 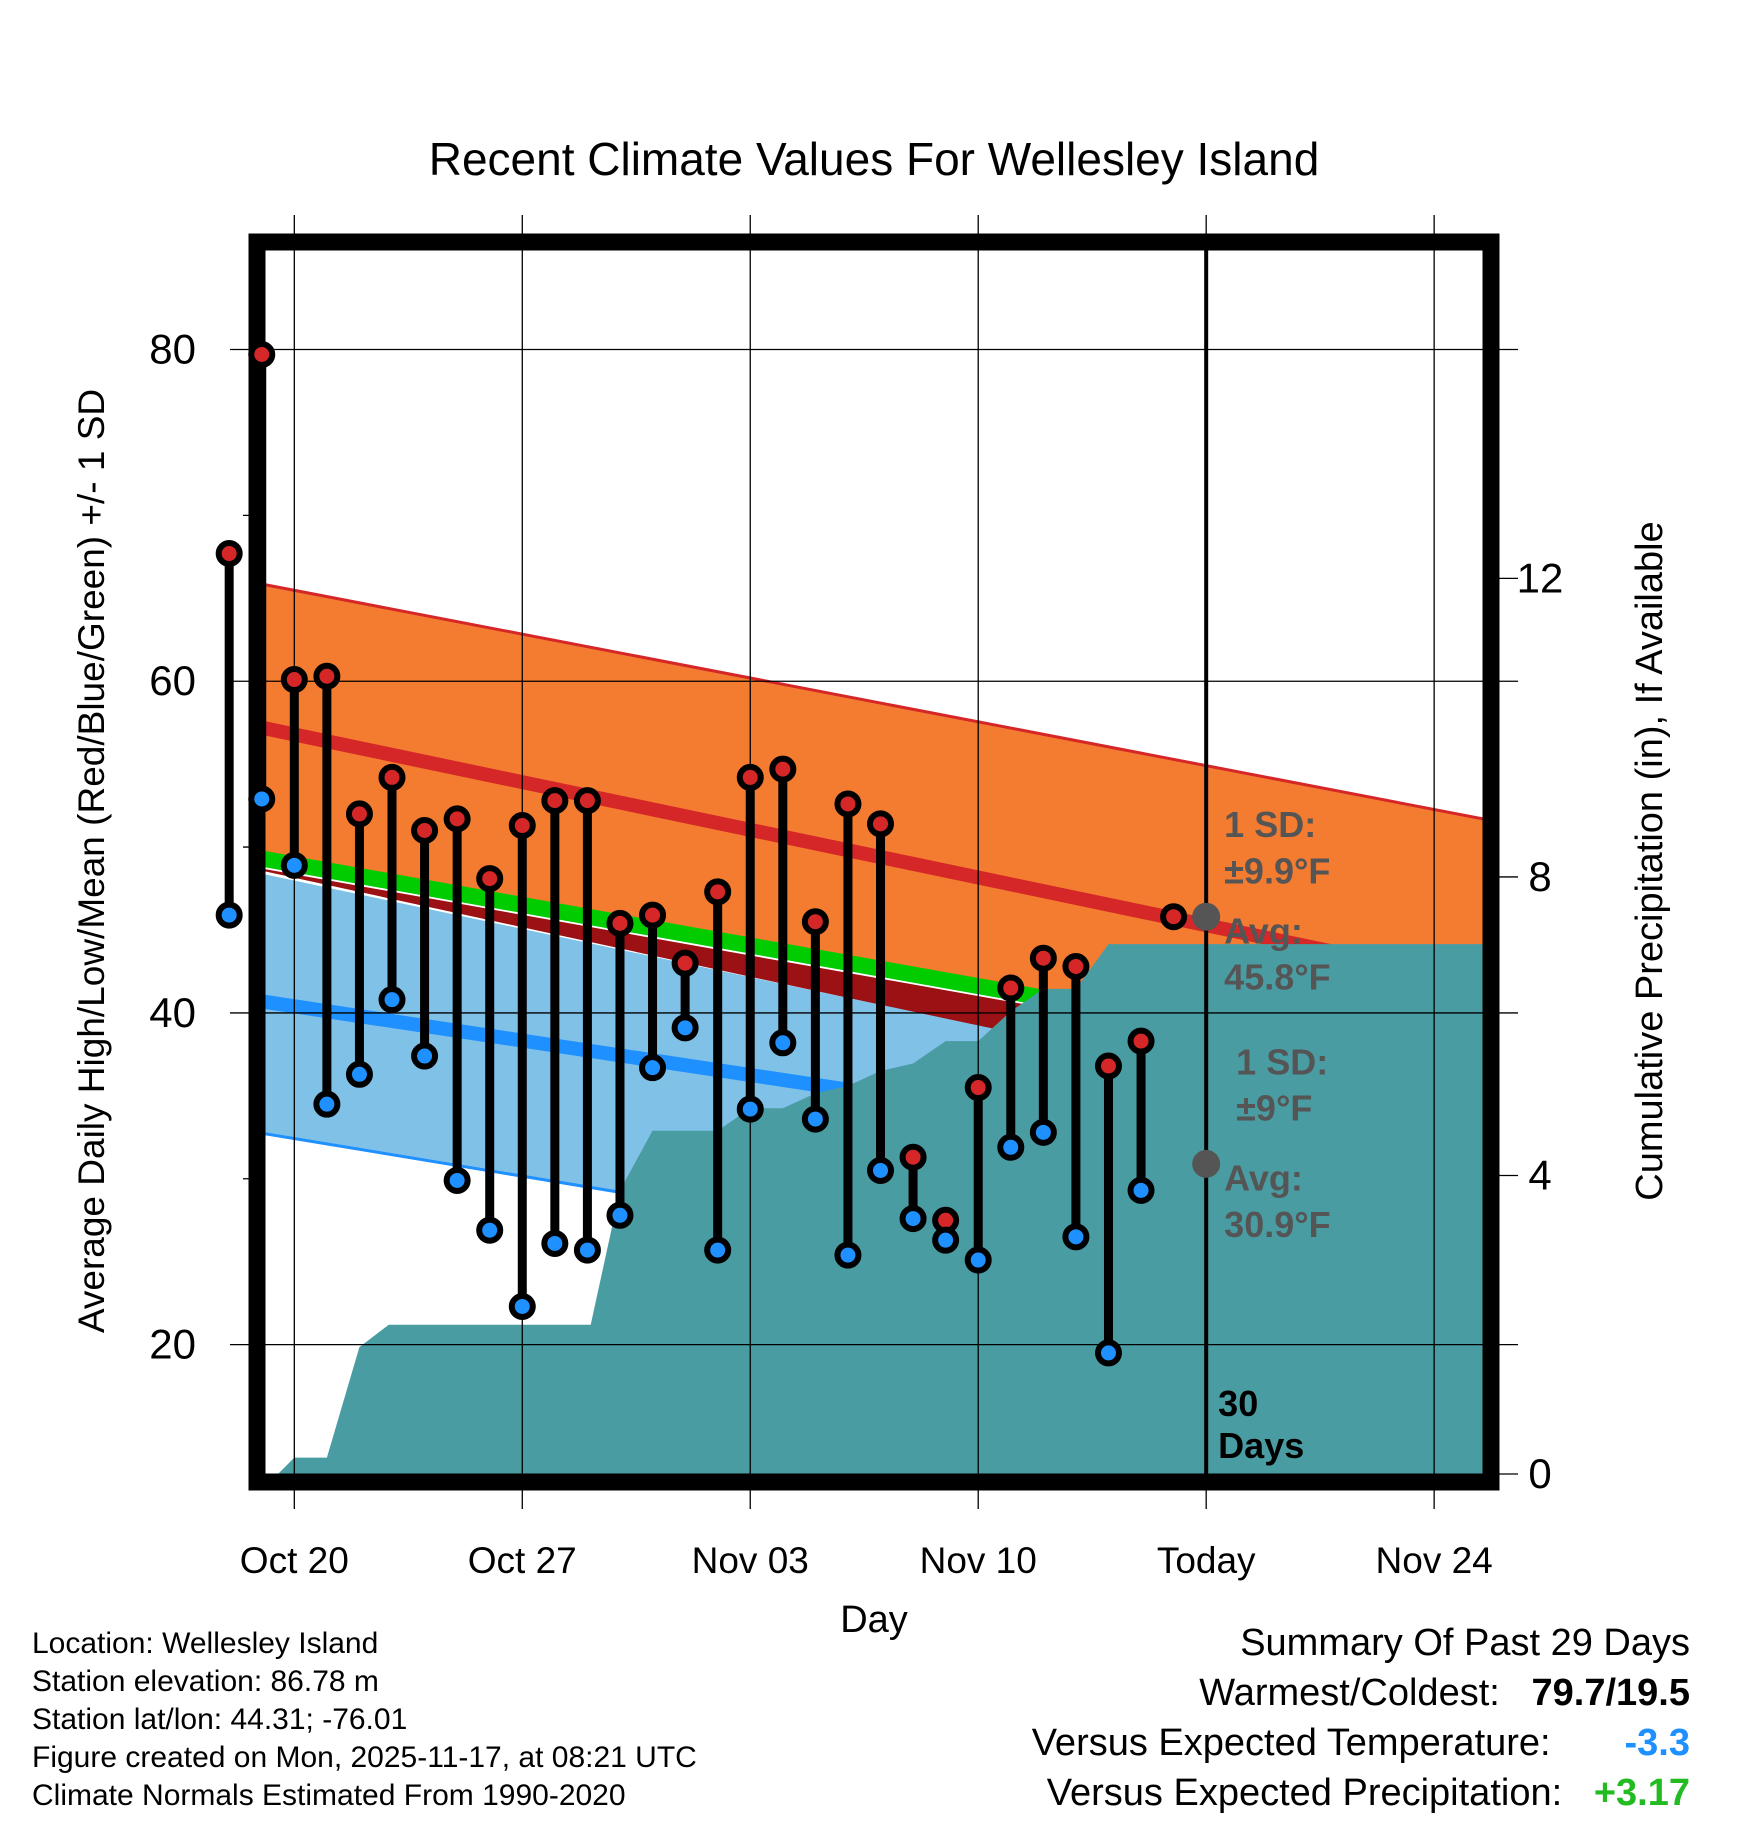 What do you see at coordinates (205, 1681) in the screenshot?
I see `info-elevation: Station elevation: 86.78 m` at bounding box center [205, 1681].